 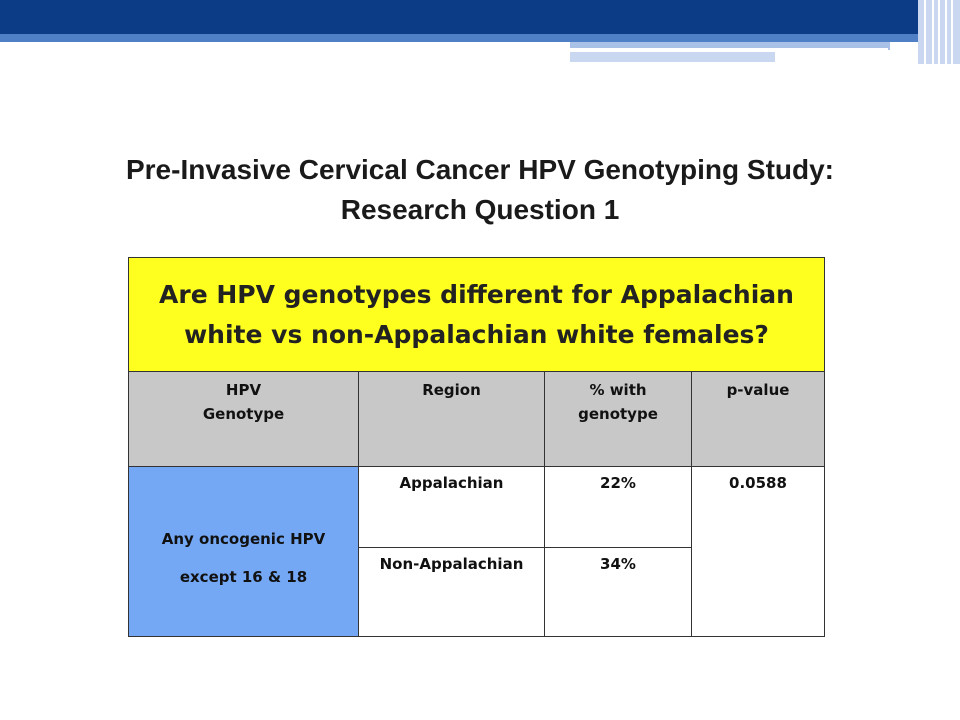 I want to click on header-percent-line2: genotype, so click(x=618, y=414).